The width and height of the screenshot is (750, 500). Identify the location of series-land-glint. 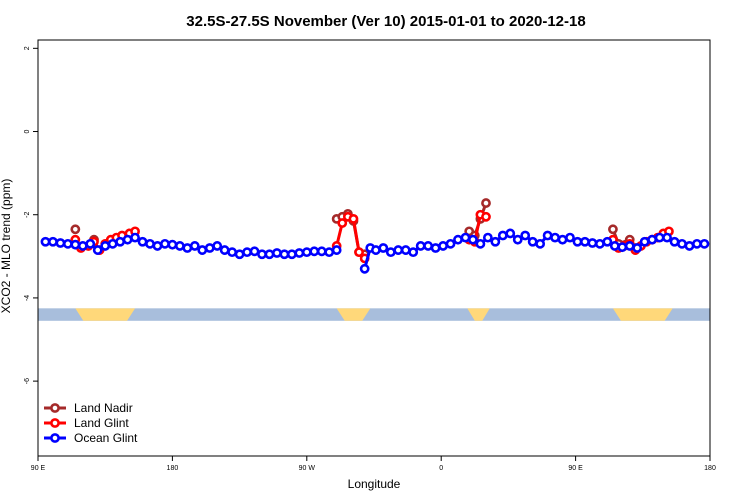
(372, 236).